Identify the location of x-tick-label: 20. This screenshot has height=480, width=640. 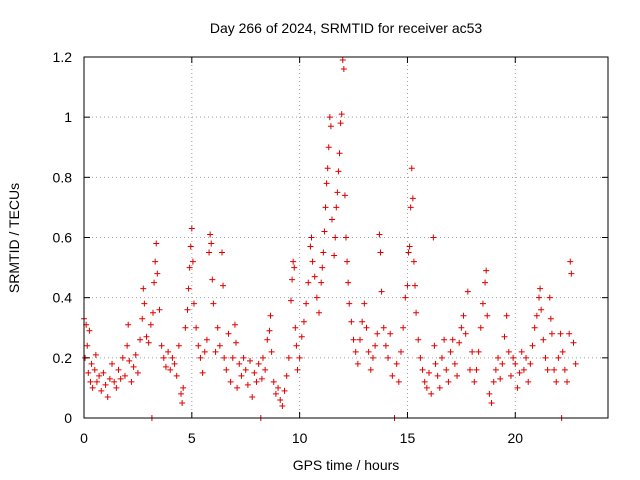
(515, 438).